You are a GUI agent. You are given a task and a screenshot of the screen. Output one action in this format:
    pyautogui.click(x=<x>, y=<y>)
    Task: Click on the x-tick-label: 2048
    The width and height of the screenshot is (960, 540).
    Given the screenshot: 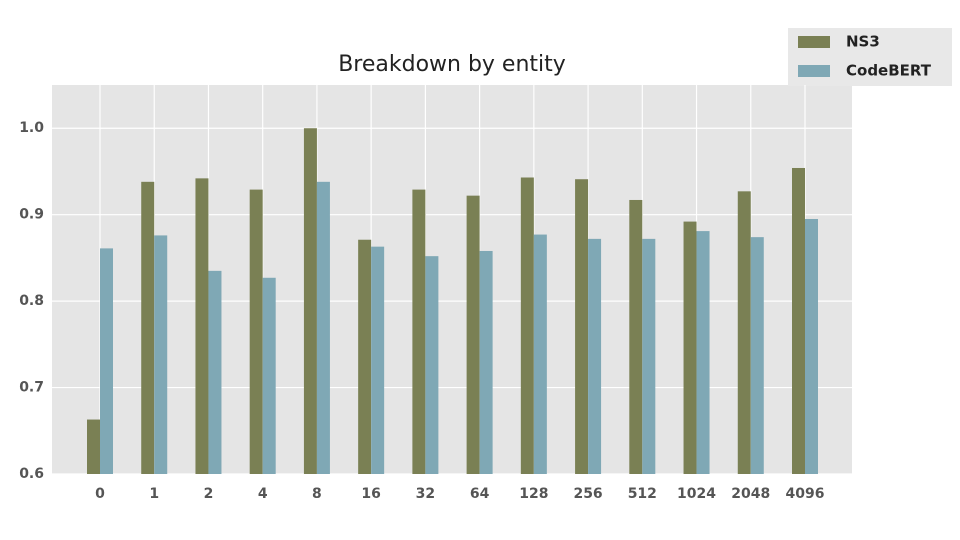 What is the action you would take?
    pyautogui.click(x=750, y=494)
    